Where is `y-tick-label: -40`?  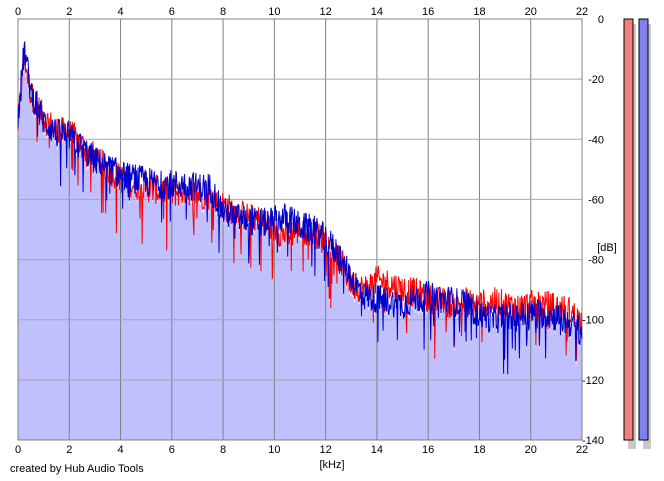 y-tick-label: -40 is located at coordinates (596, 140).